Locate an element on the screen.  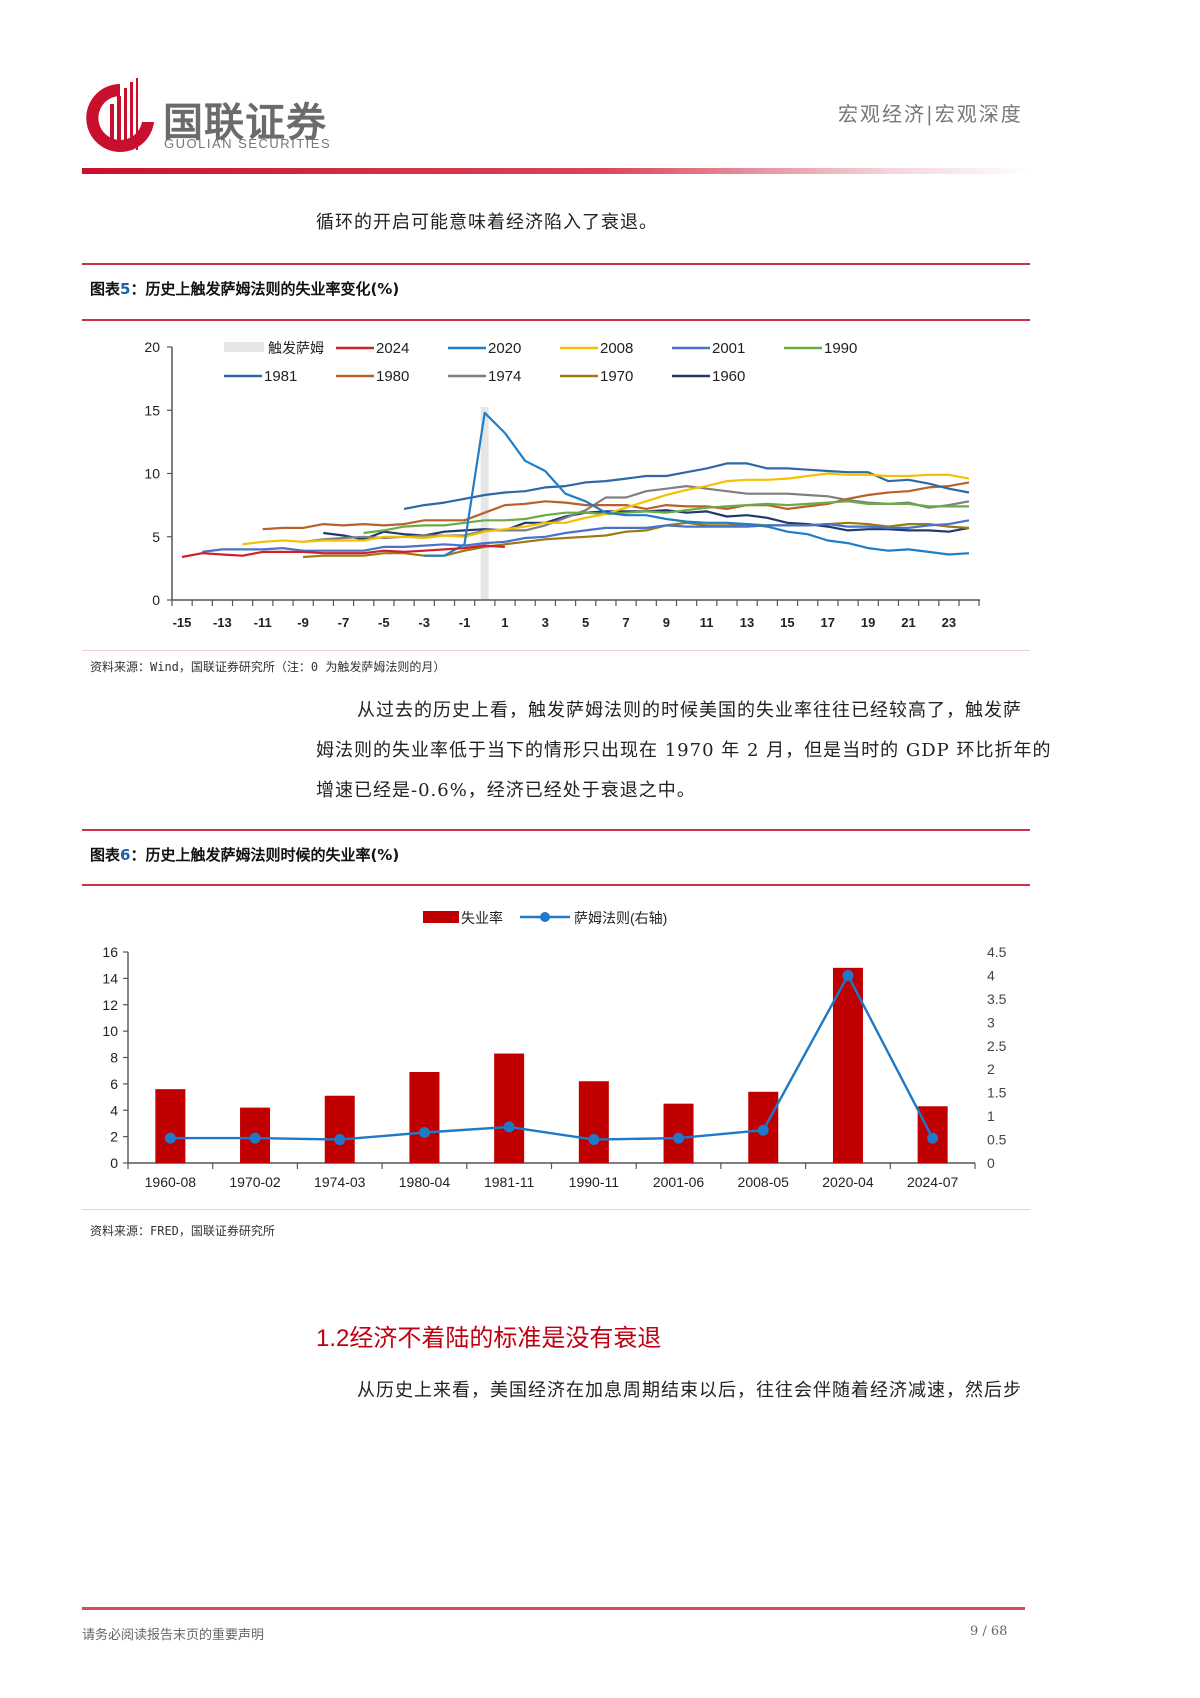
x-category-label: 2008-05 is located at coordinates (764, 1182).